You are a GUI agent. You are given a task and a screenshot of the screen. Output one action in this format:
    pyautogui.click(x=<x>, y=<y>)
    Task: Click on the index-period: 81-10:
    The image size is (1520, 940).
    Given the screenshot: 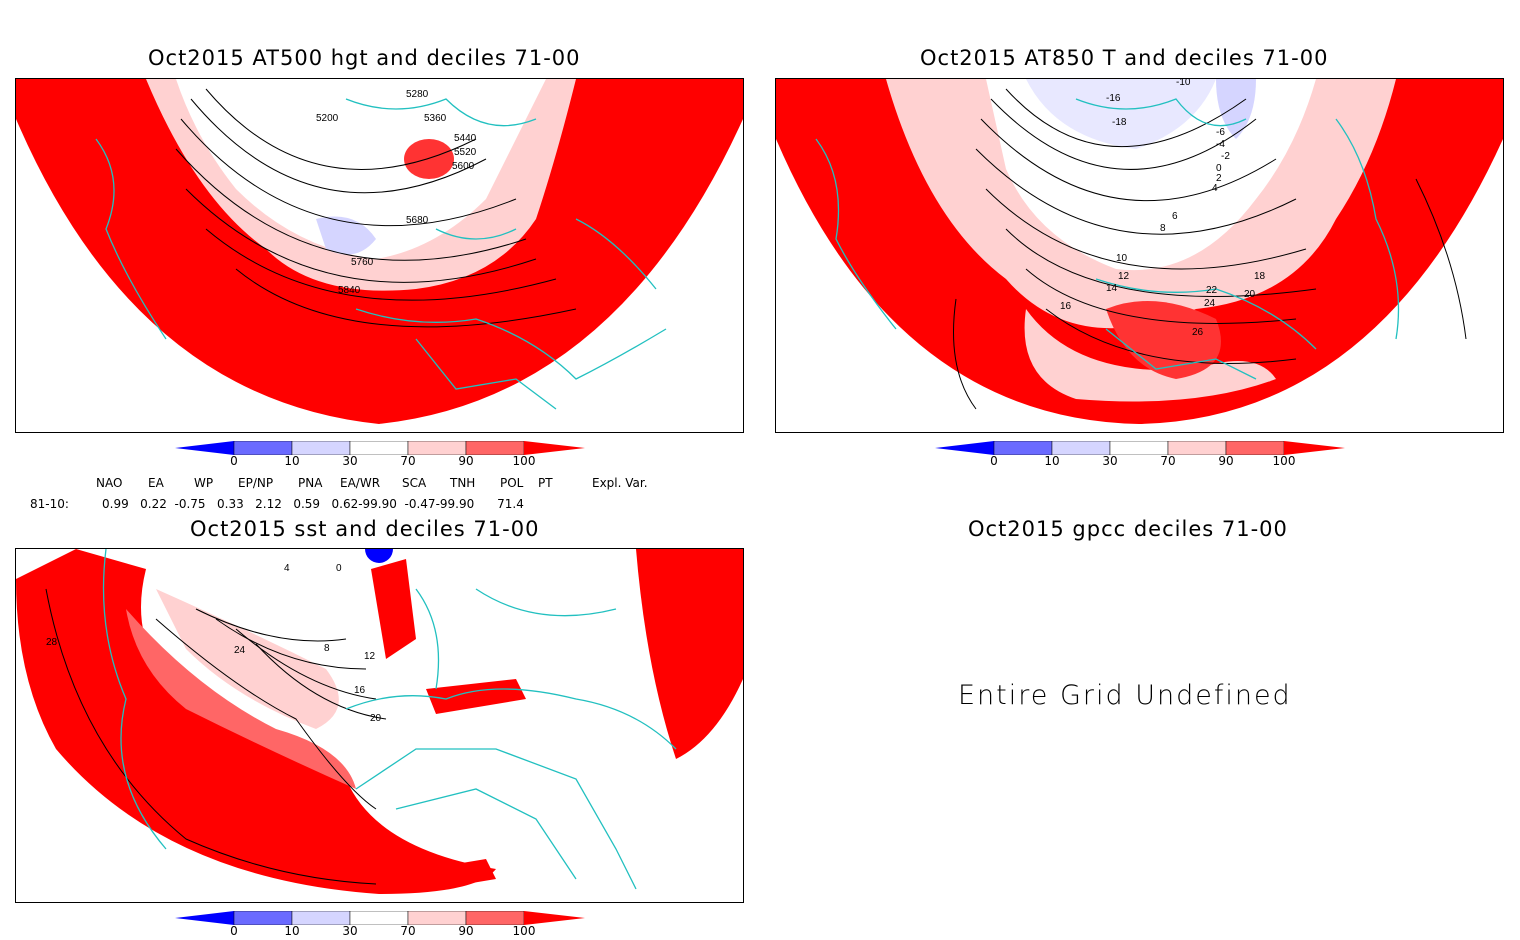 What is the action you would take?
    pyautogui.click(x=49, y=504)
    